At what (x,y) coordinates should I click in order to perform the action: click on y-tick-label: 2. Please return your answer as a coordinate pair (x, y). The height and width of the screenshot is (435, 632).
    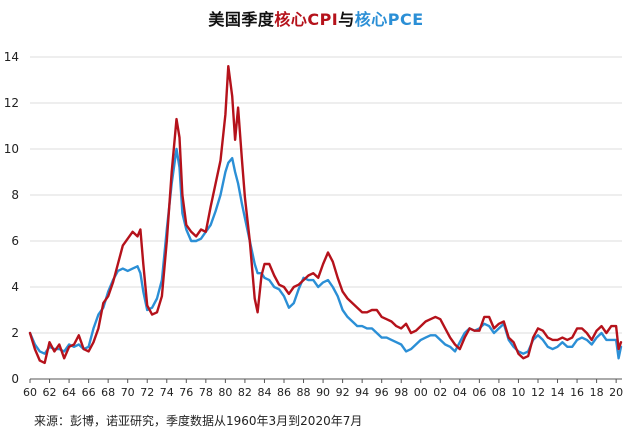
    Looking at the image, I should click on (15, 333).